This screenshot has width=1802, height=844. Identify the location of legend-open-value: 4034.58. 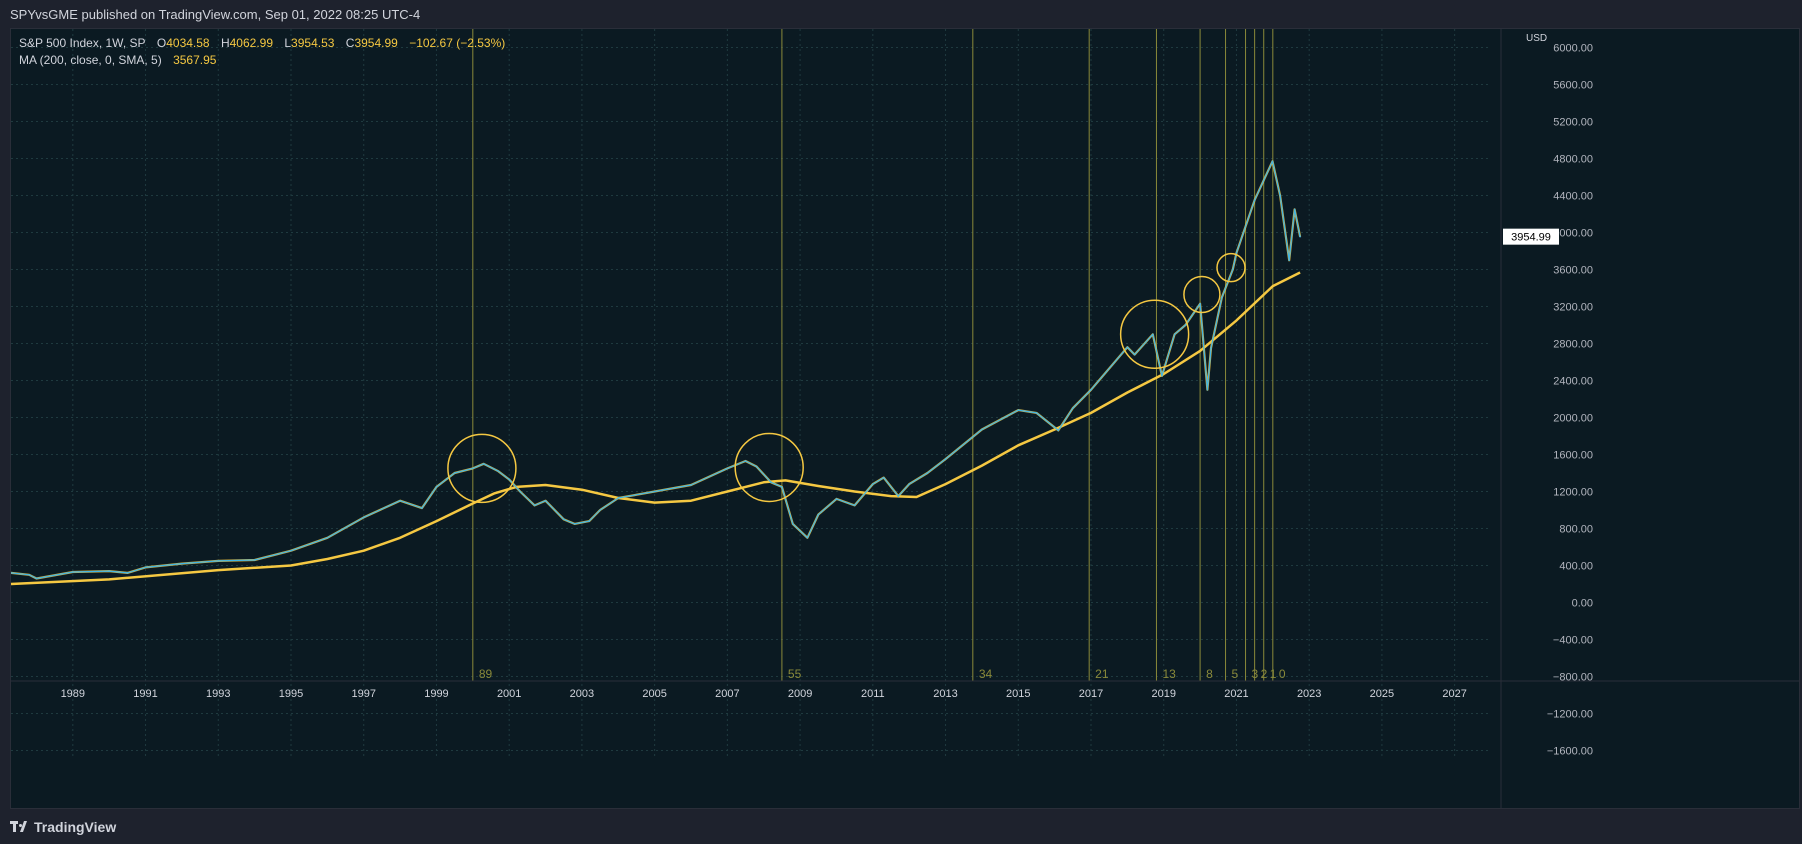
(188, 43).